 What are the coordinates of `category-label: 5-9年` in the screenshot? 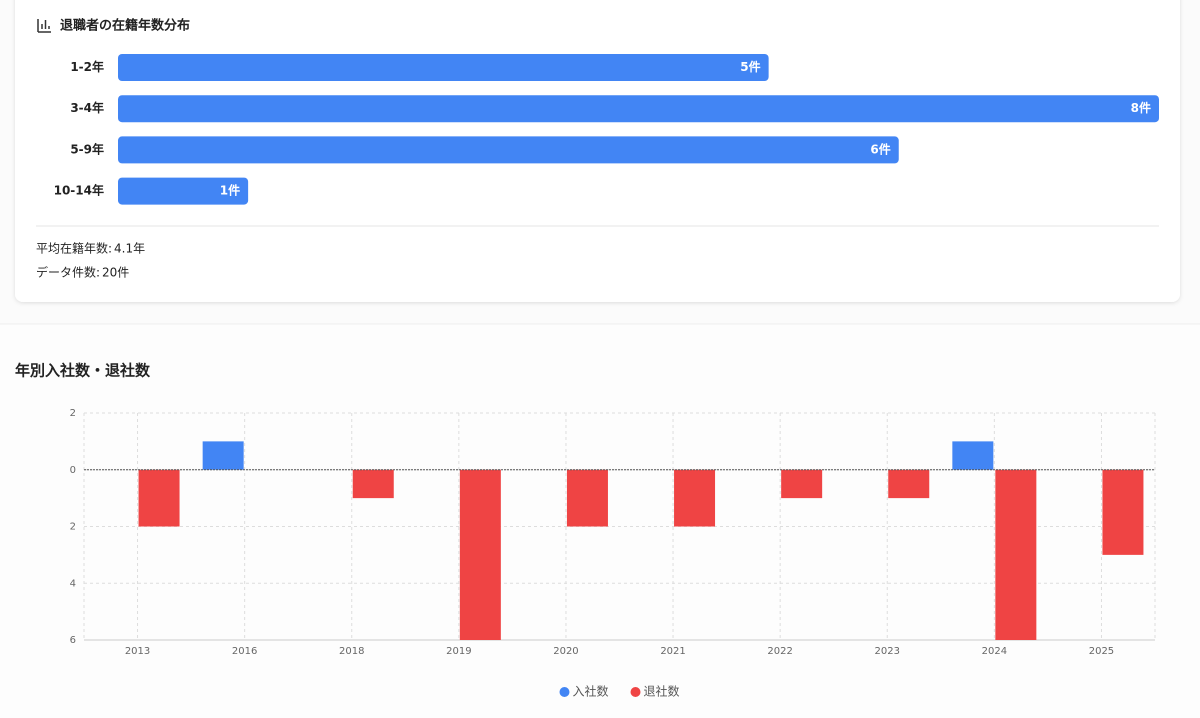 It's located at (87, 148).